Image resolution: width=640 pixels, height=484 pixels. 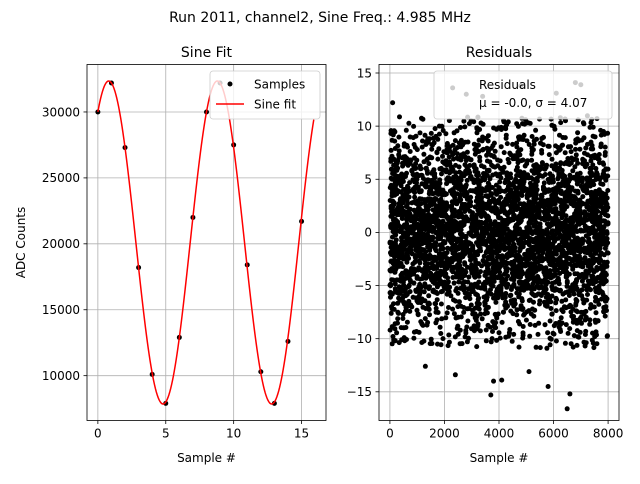 What do you see at coordinates (499, 53) in the screenshot?
I see `residuals-title: Residuals` at bounding box center [499, 53].